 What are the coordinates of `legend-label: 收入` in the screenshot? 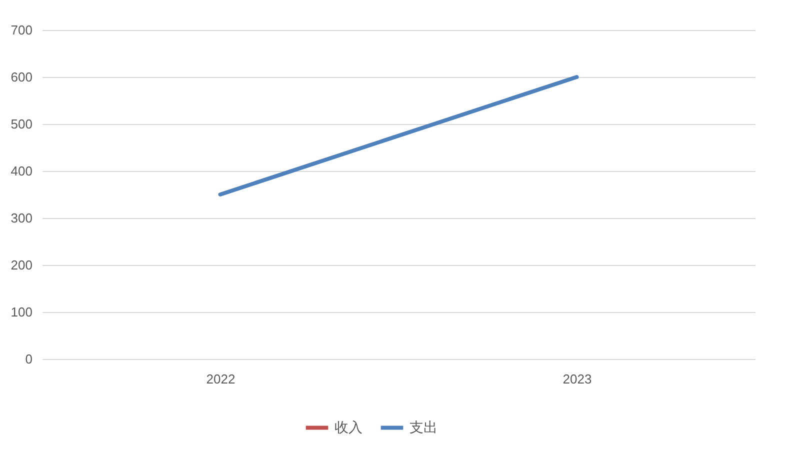 It's located at (348, 426).